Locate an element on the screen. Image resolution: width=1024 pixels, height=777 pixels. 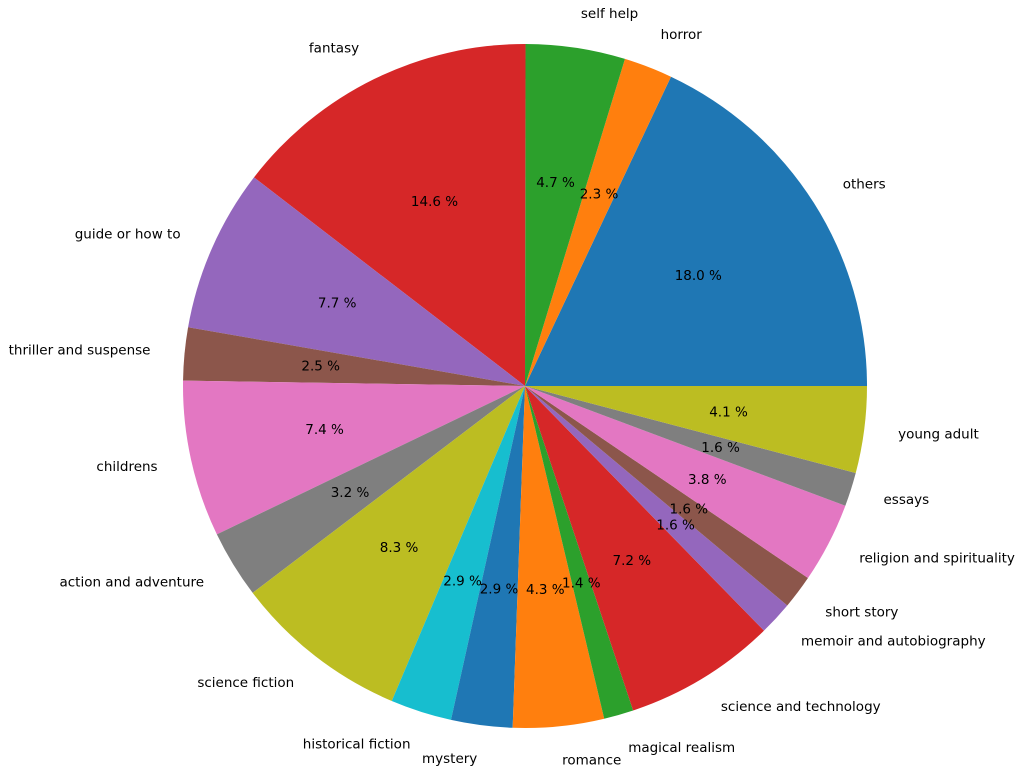
percent-label-childrens: 7.4 % is located at coordinates (324, 430).